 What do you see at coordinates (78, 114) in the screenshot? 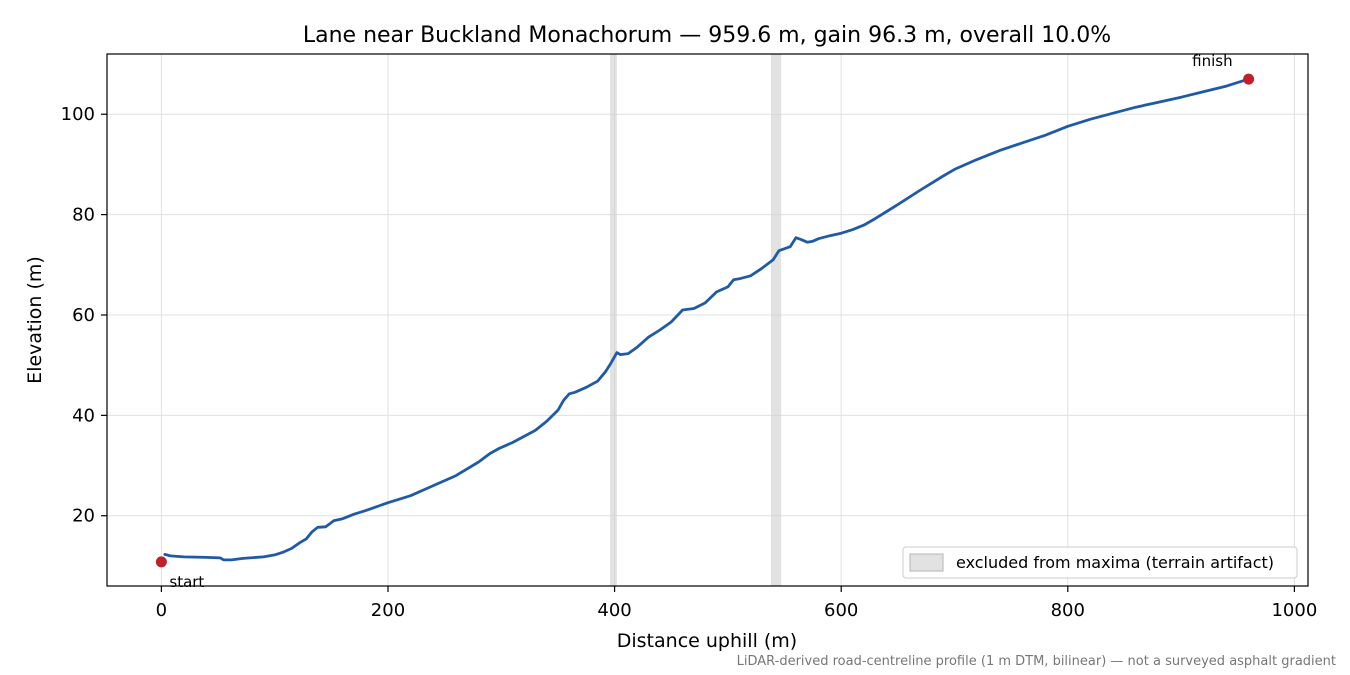
I see `y-tick-label: 100` at bounding box center [78, 114].